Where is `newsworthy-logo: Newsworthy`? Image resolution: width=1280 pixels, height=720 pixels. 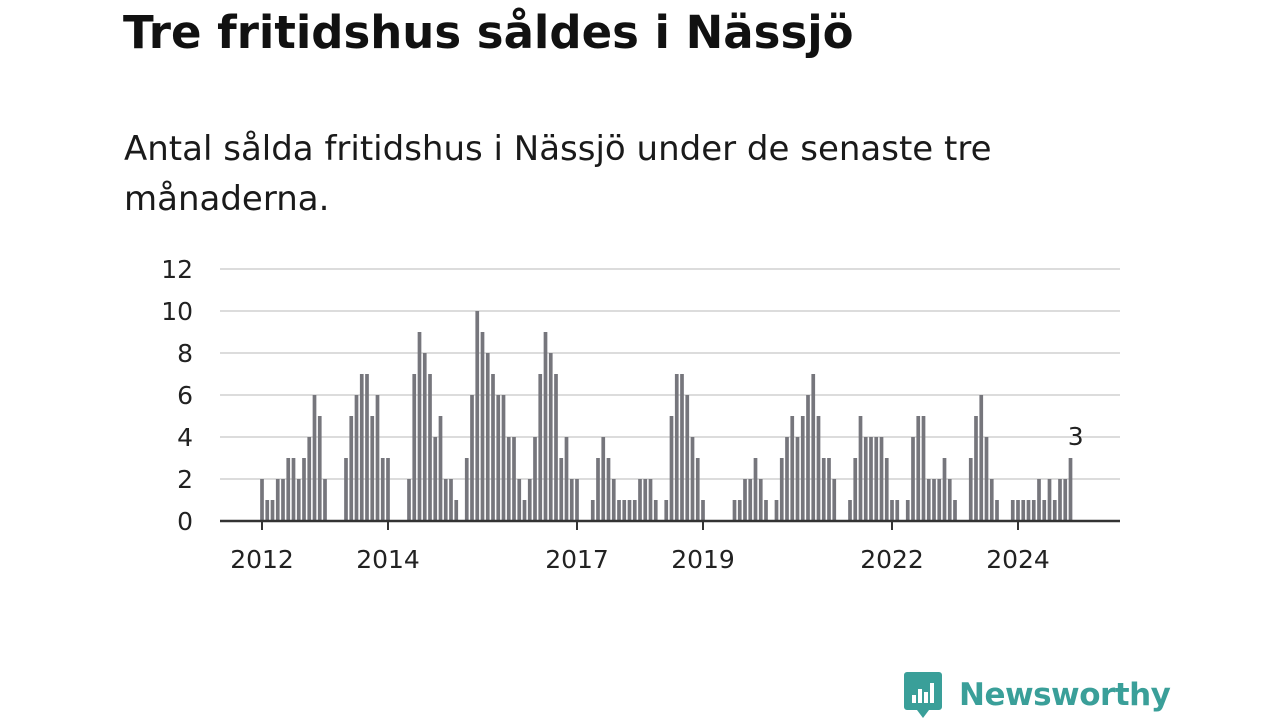 newsworthy-logo: Newsworthy is located at coordinates (1037, 695).